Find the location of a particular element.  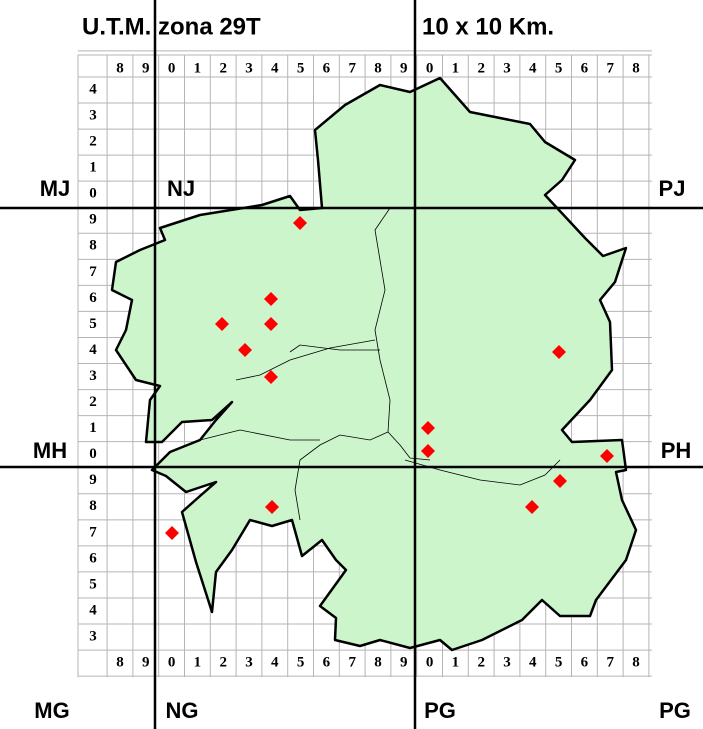

zone-label: MH is located at coordinates (50, 450).